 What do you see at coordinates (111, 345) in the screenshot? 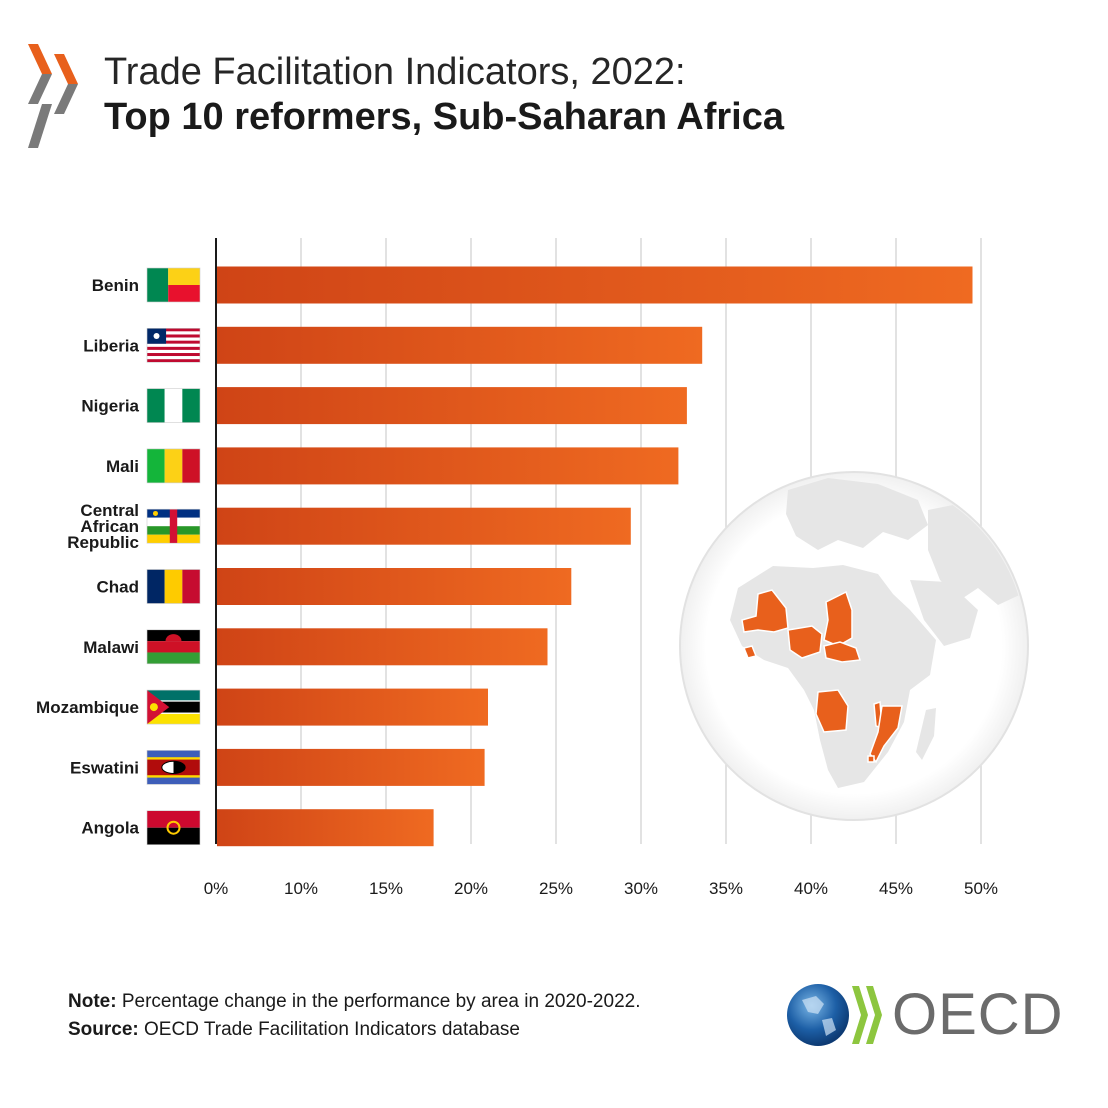
I see `category-label: Liberia` at bounding box center [111, 345].